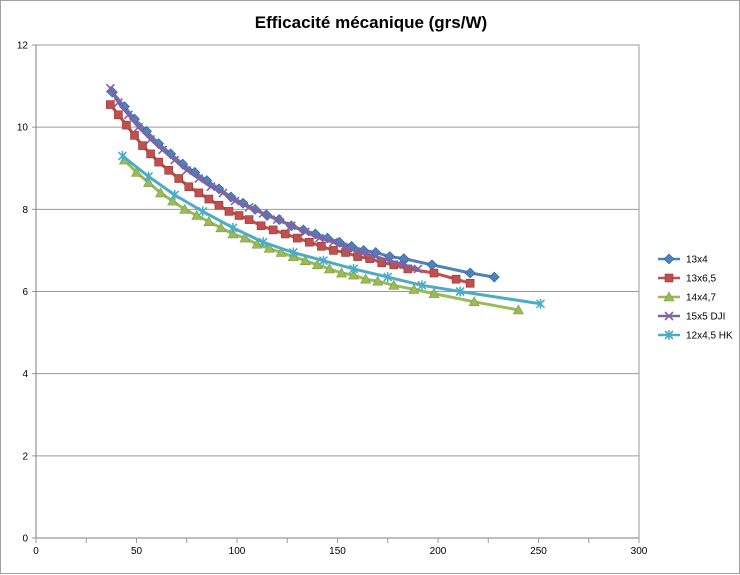  Describe the element at coordinates (709, 336) in the screenshot. I see `legend-label: 12x4,5 HK` at that location.